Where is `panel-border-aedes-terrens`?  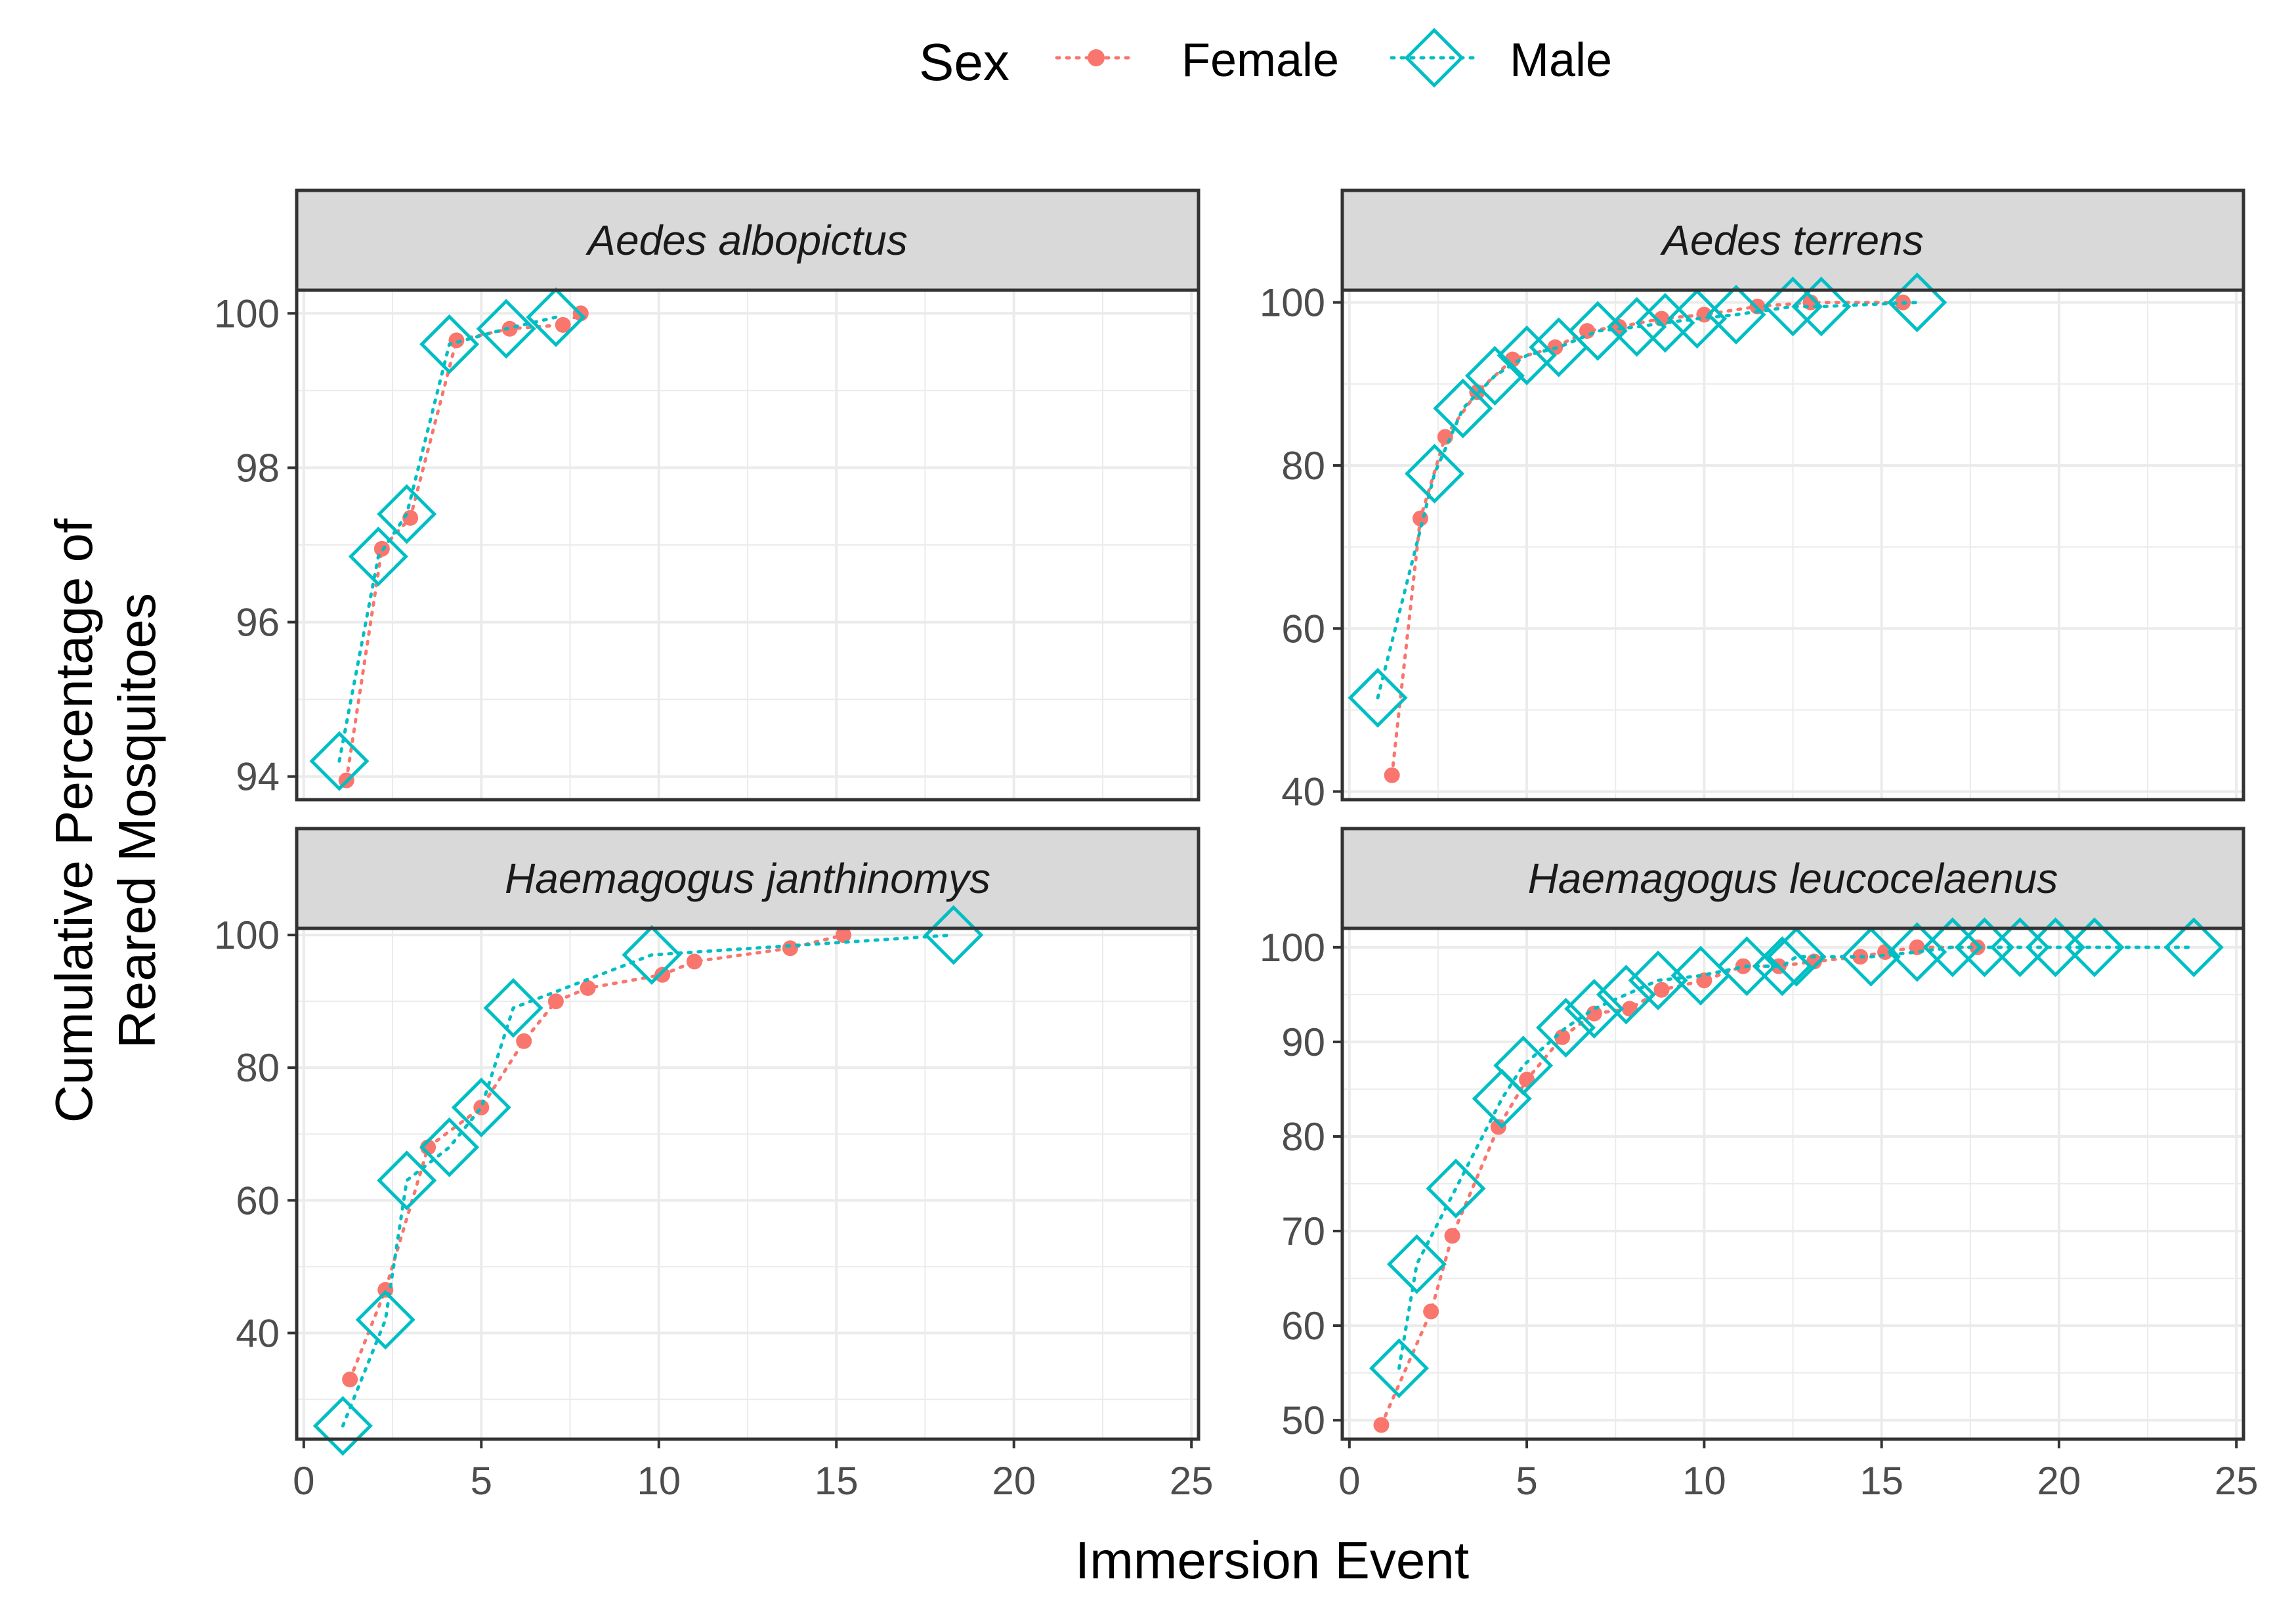 panel-border-aedes-terrens is located at coordinates (1793, 545).